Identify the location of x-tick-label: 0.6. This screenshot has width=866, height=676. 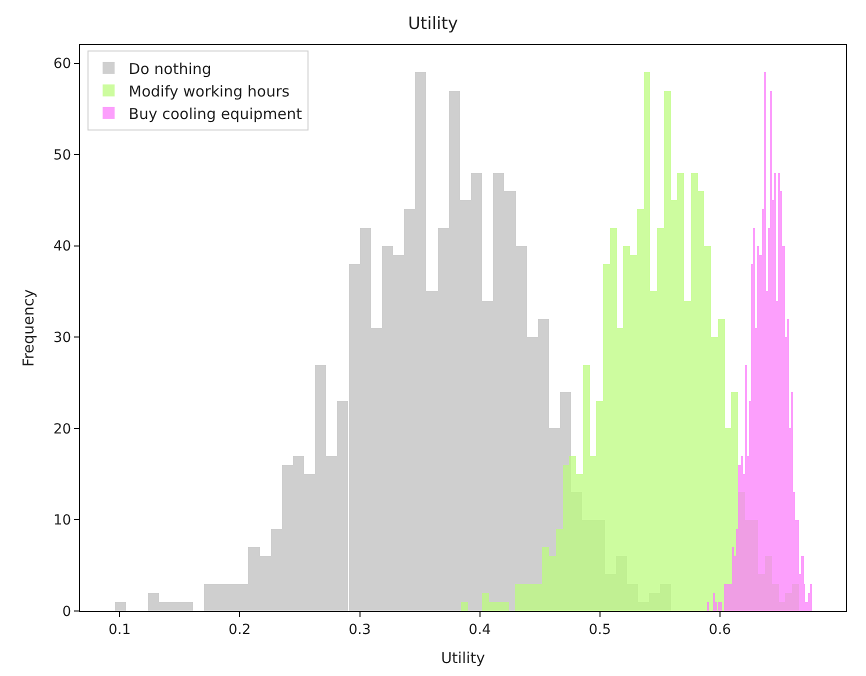
(720, 630).